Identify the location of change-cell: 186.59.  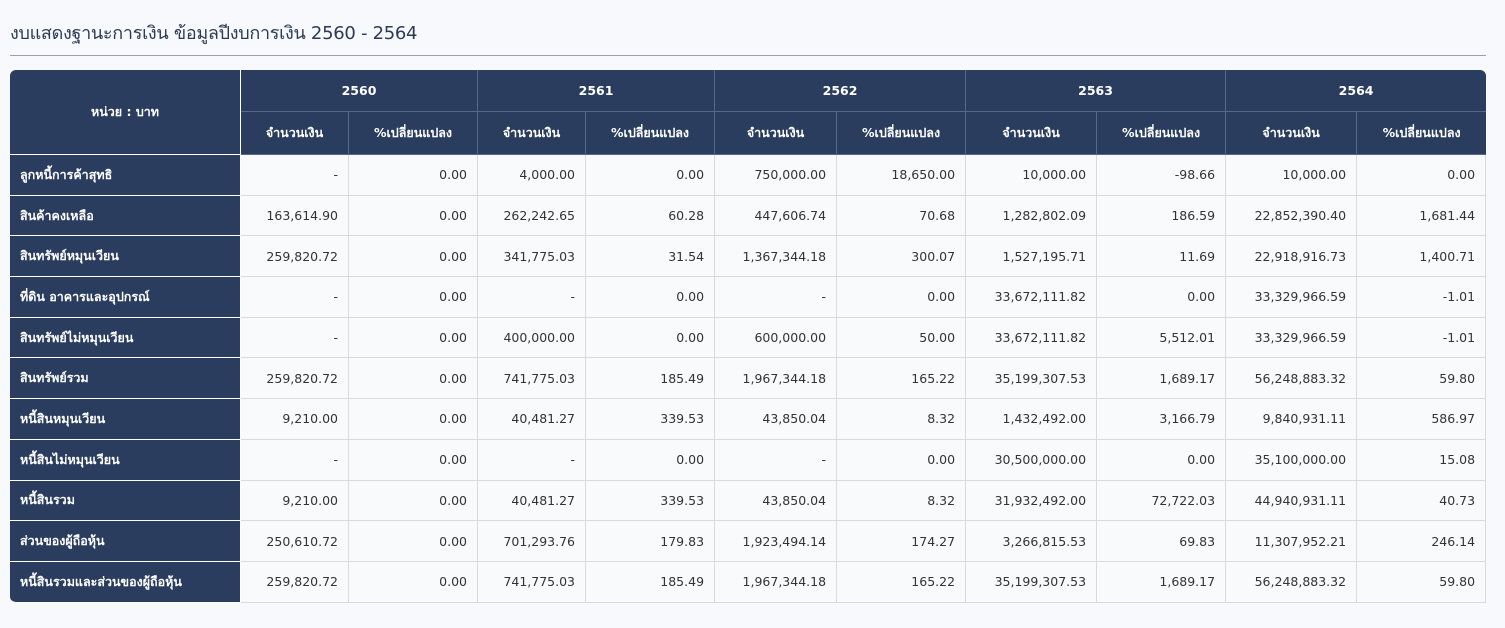
(1162, 216).